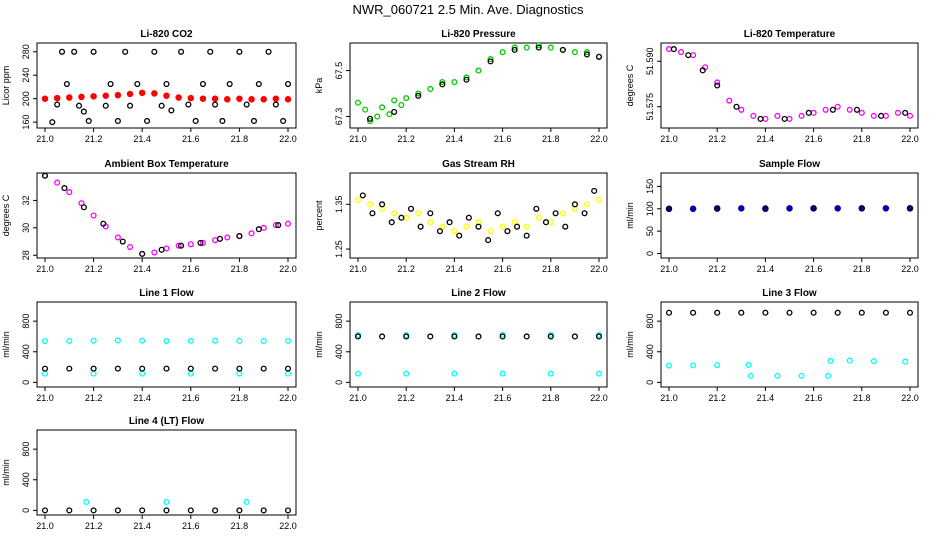 The image size is (936, 540). What do you see at coordinates (26, 122) in the screenshot?
I see `y-tick-label: 160` at bounding box center [26, 122].